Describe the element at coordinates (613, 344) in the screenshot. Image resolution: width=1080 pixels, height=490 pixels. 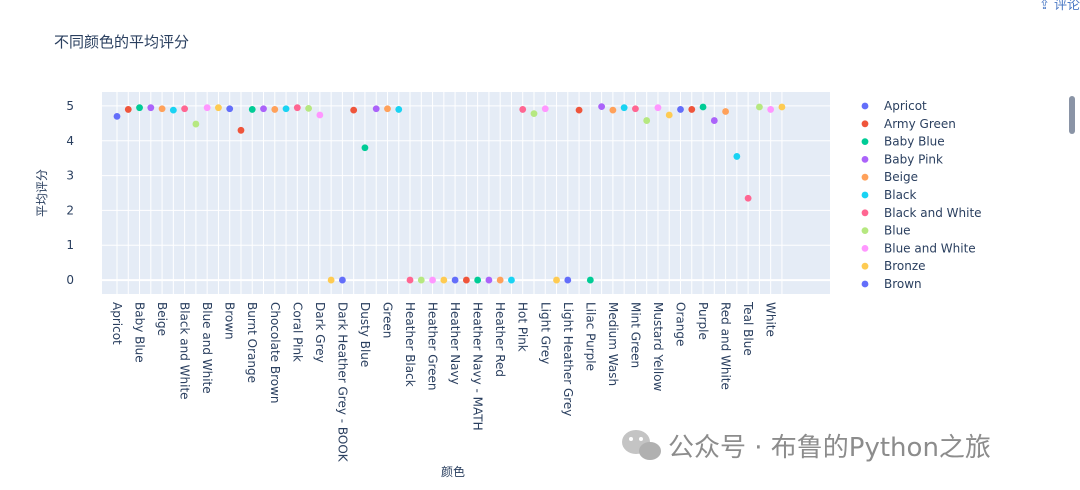
I see `x-tick-label: Medium Wash` at that location.